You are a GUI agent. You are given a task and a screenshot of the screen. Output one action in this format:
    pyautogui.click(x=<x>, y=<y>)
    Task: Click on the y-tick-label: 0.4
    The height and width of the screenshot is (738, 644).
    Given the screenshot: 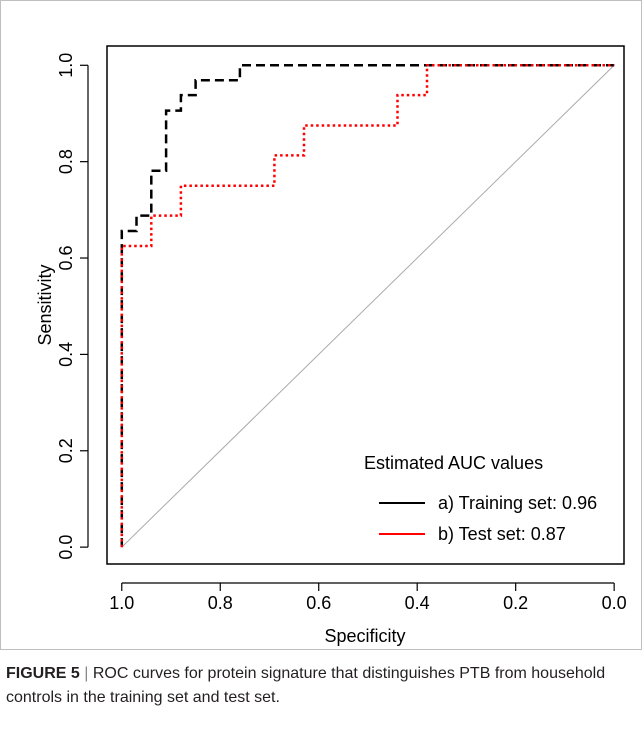 What is the action you would take?
    pyautogui.click(x=66, y=354)
    